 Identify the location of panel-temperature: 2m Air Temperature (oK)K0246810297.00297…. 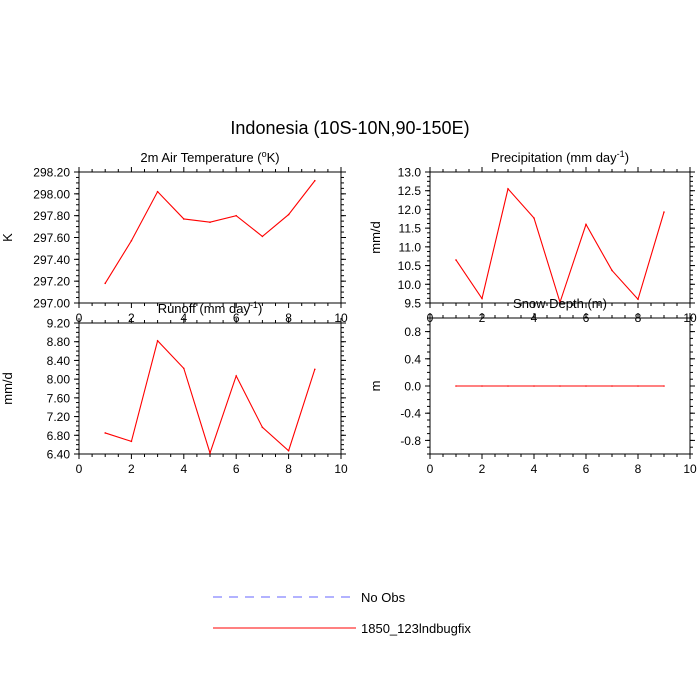
(174, 237).